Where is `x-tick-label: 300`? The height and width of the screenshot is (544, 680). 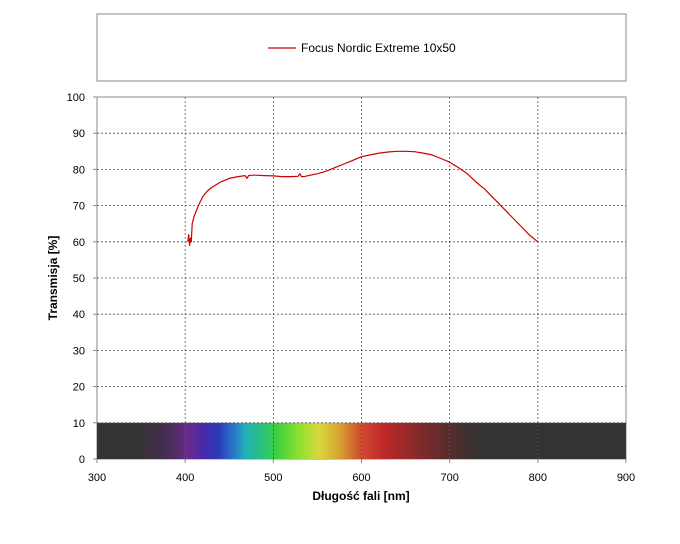 x-tick-label: 300 is located at coordinates (97, 478).